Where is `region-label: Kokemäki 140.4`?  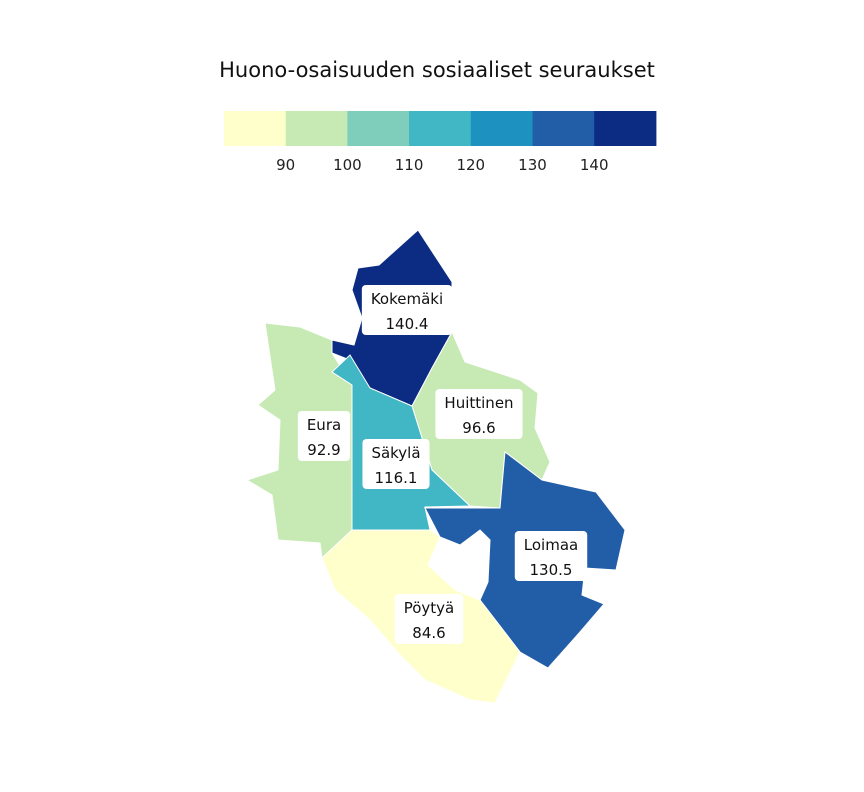
region-label: Kokemäki 140.4 is located at coordinates (407, 310).